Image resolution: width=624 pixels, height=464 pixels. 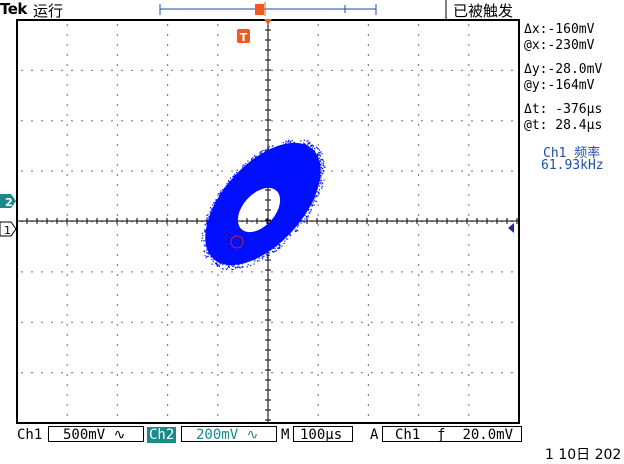 What do you see at coordinates (323, 434) in the screenshot?
I see `timebase-box: 100µs` at bounding box center [323, 434].